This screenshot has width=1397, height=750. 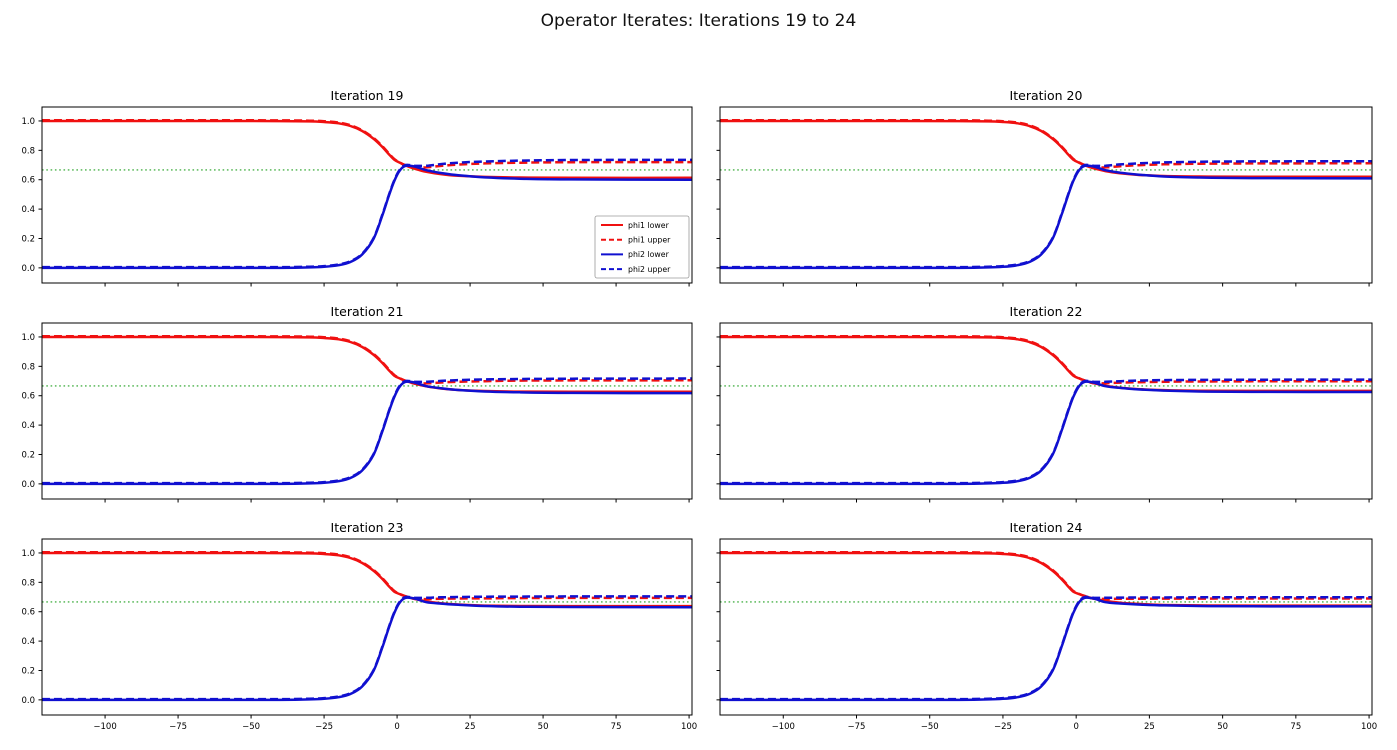 What do you see at coordinates (649, 269) in the screenshot?
I see `legend-label: phi2 upper` at bounding box center [649, 269].